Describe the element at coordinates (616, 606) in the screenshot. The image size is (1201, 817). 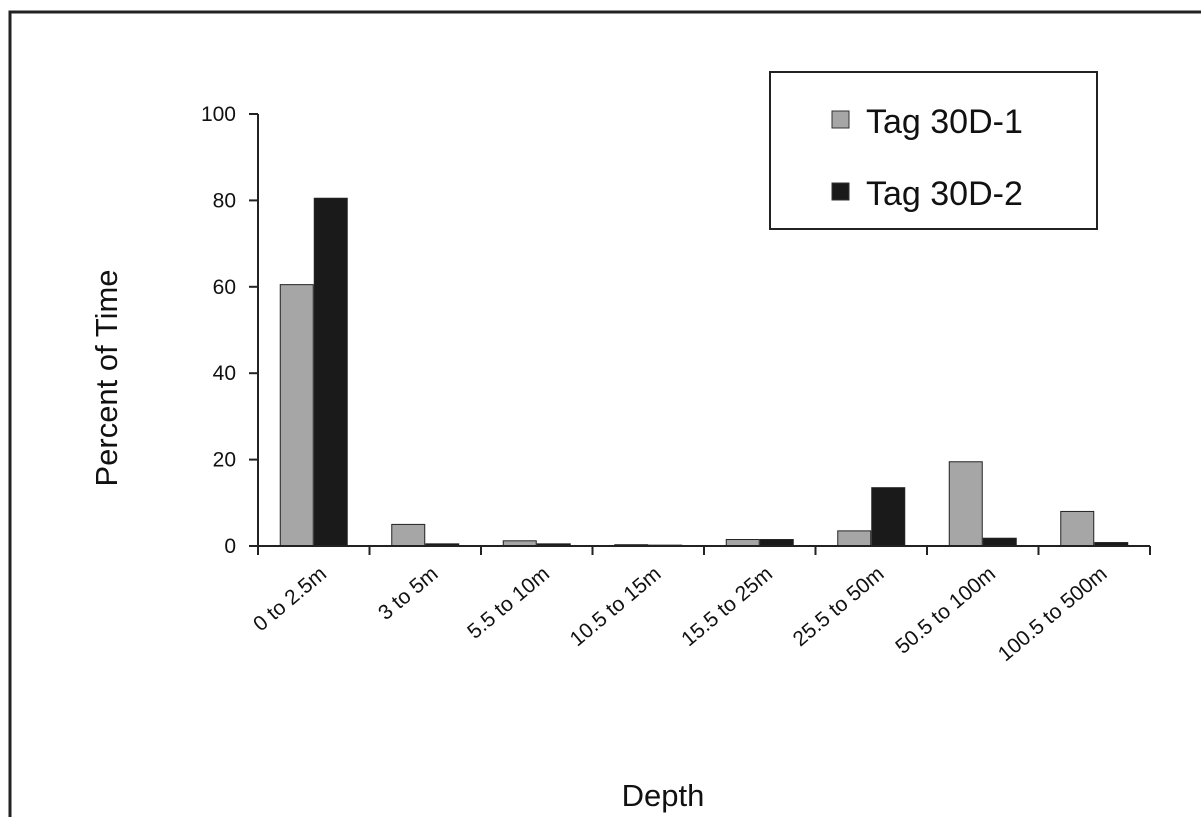
I see `x-category-label: 10.5 to 15m` at that location.